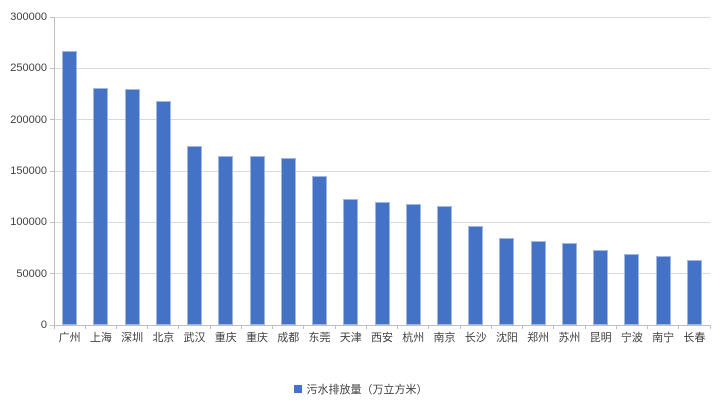 This screenshot has height=411, width=721. What do you see at coordinates (381, 338) in the screenshot?
I see `x-axis-label: 西安` at bounding box center [381, 338].